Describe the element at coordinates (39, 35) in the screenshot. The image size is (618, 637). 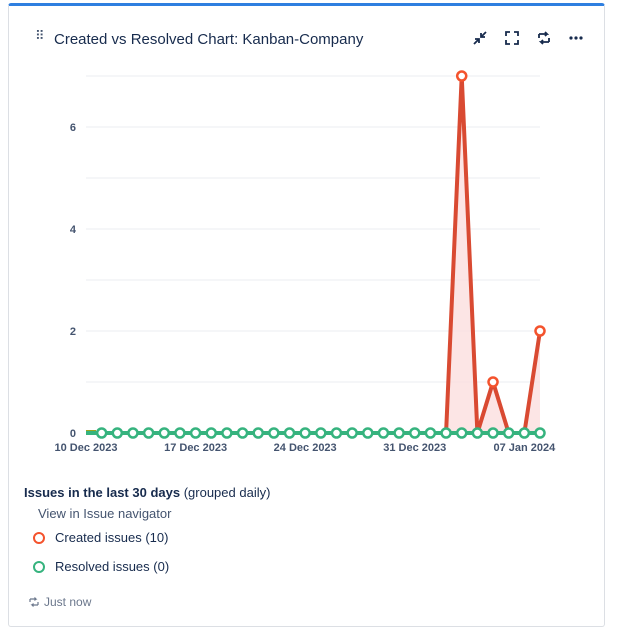
I see `drag-handle-icon: ⠿` at that location.